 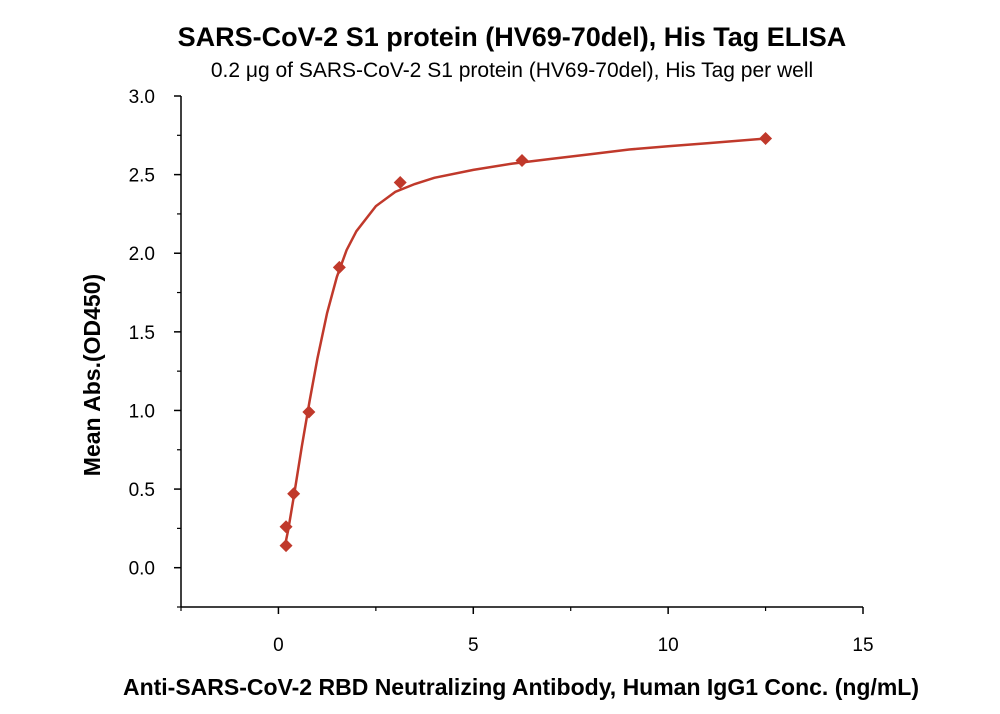 I want to click on y-tick-label: 3.0, so click(x=142, y=97).